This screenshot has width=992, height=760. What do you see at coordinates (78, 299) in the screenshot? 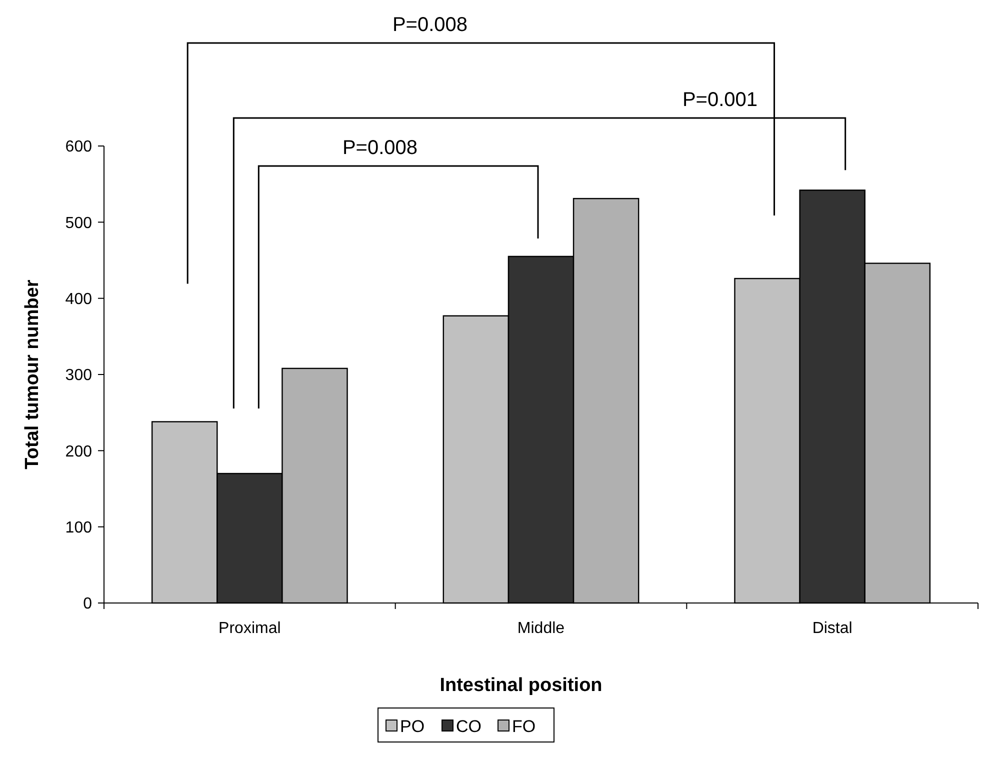
I see `y-tick-label: 400` at bounding box center [78, 299].